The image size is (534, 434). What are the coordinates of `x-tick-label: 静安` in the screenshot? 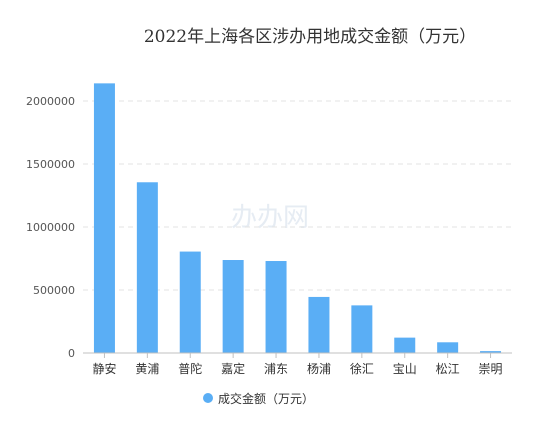 It's located at (104, 368).